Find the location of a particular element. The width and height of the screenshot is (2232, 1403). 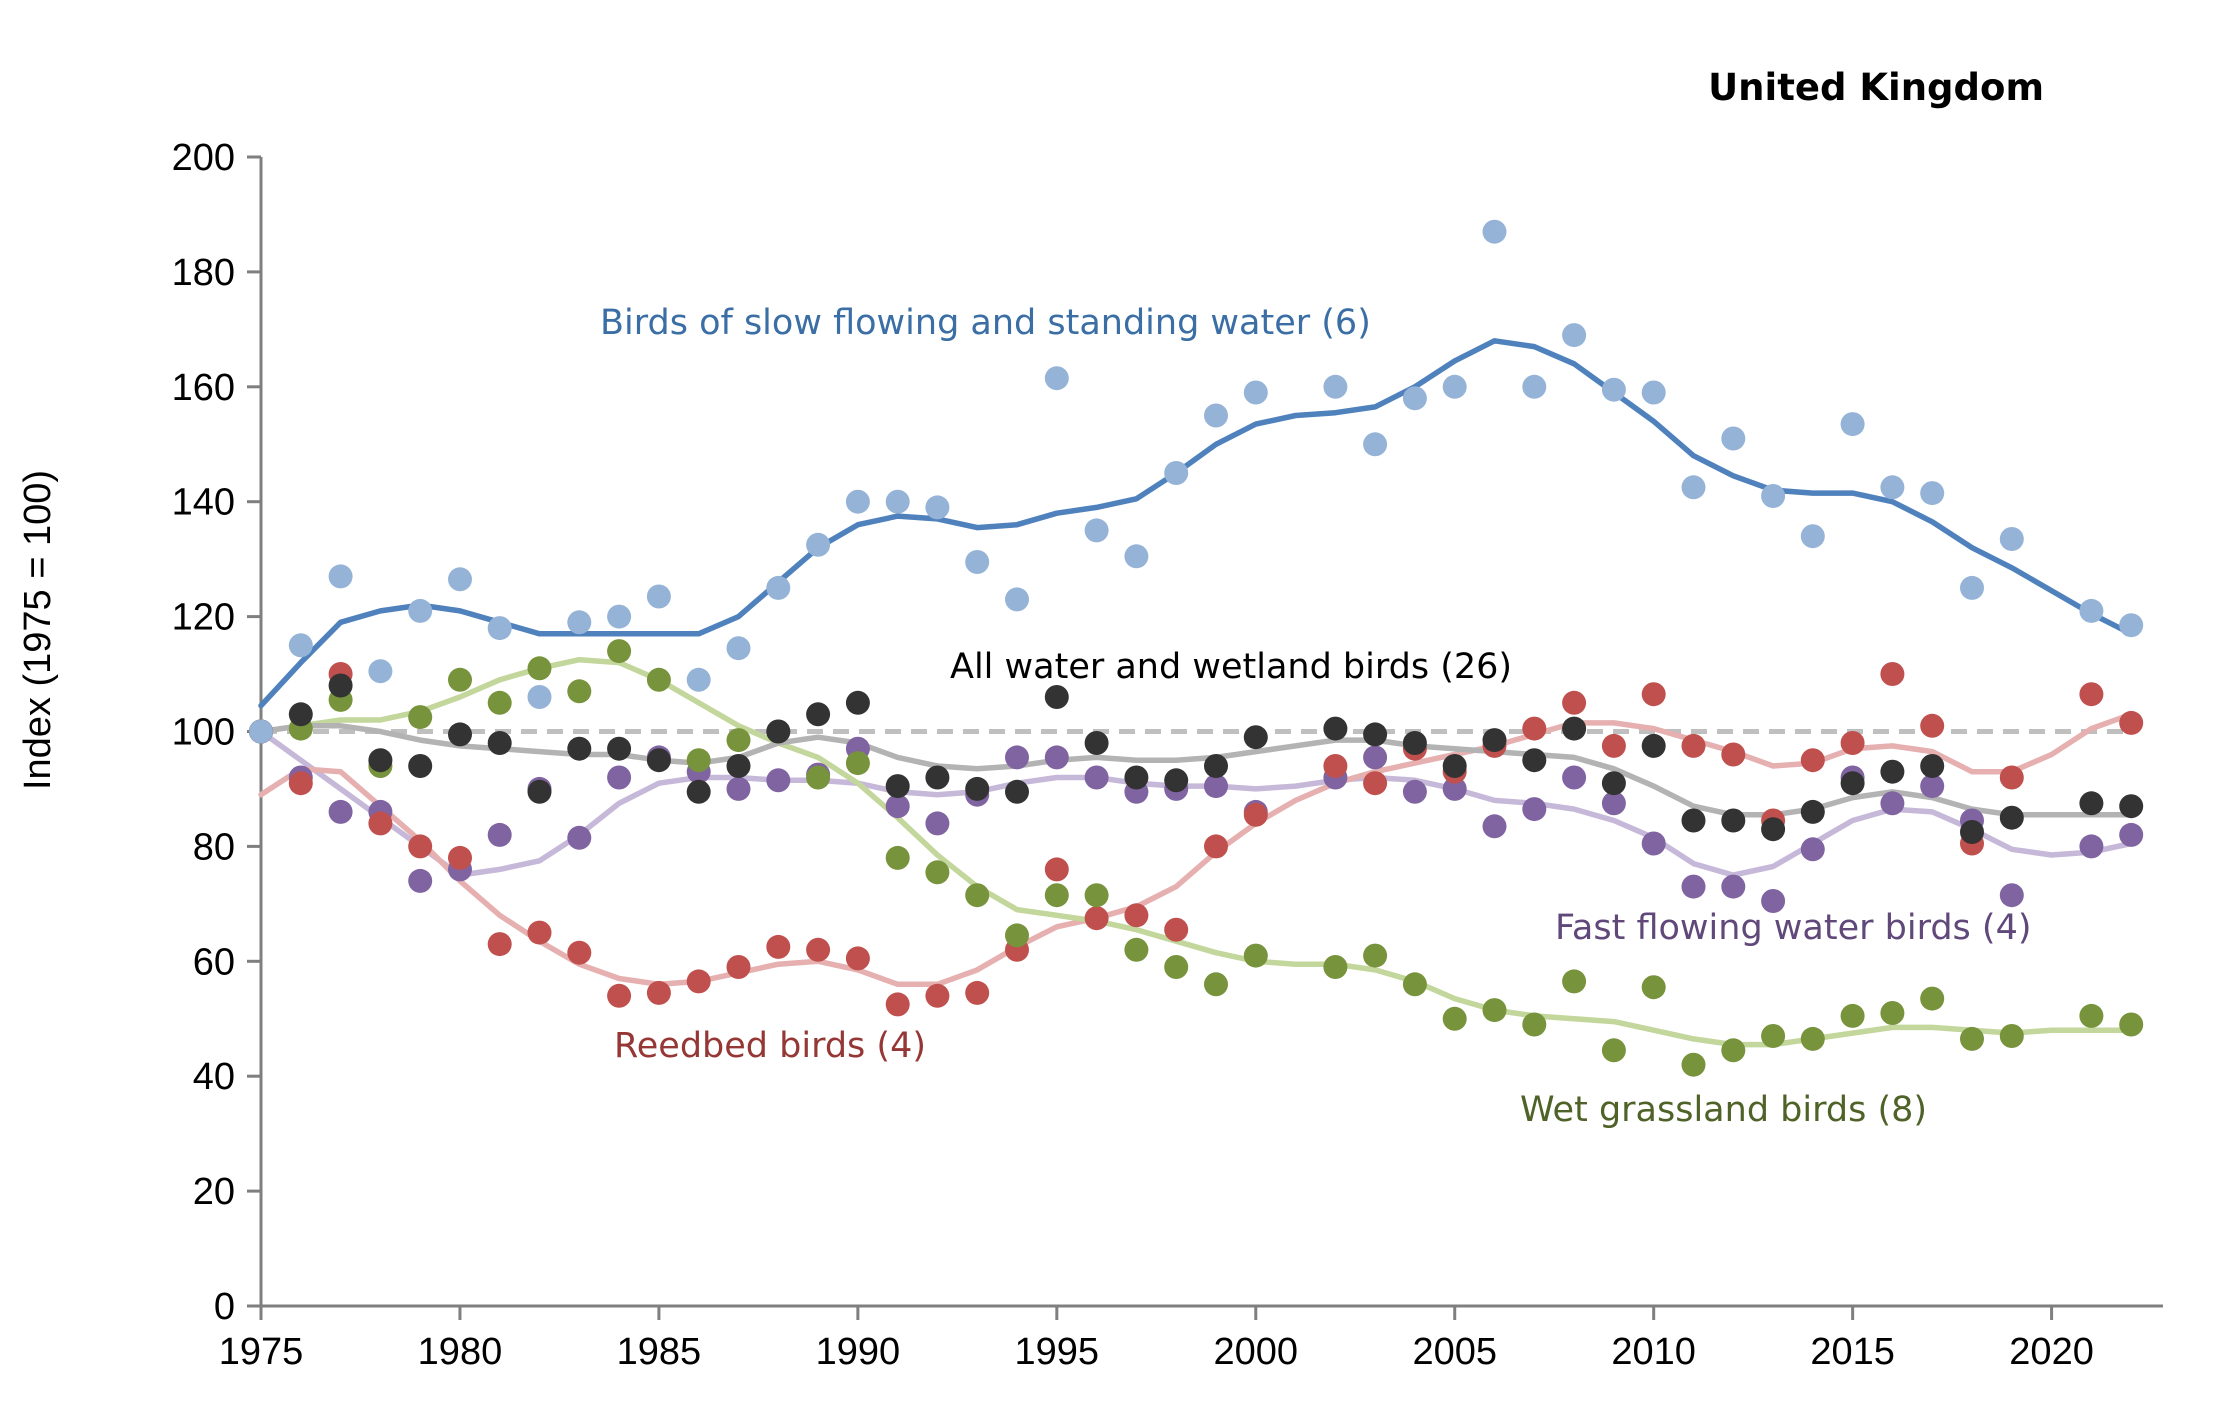

series-label-fast-water: Fast flowing water birds (4) is located at coordinates (1793, 928).